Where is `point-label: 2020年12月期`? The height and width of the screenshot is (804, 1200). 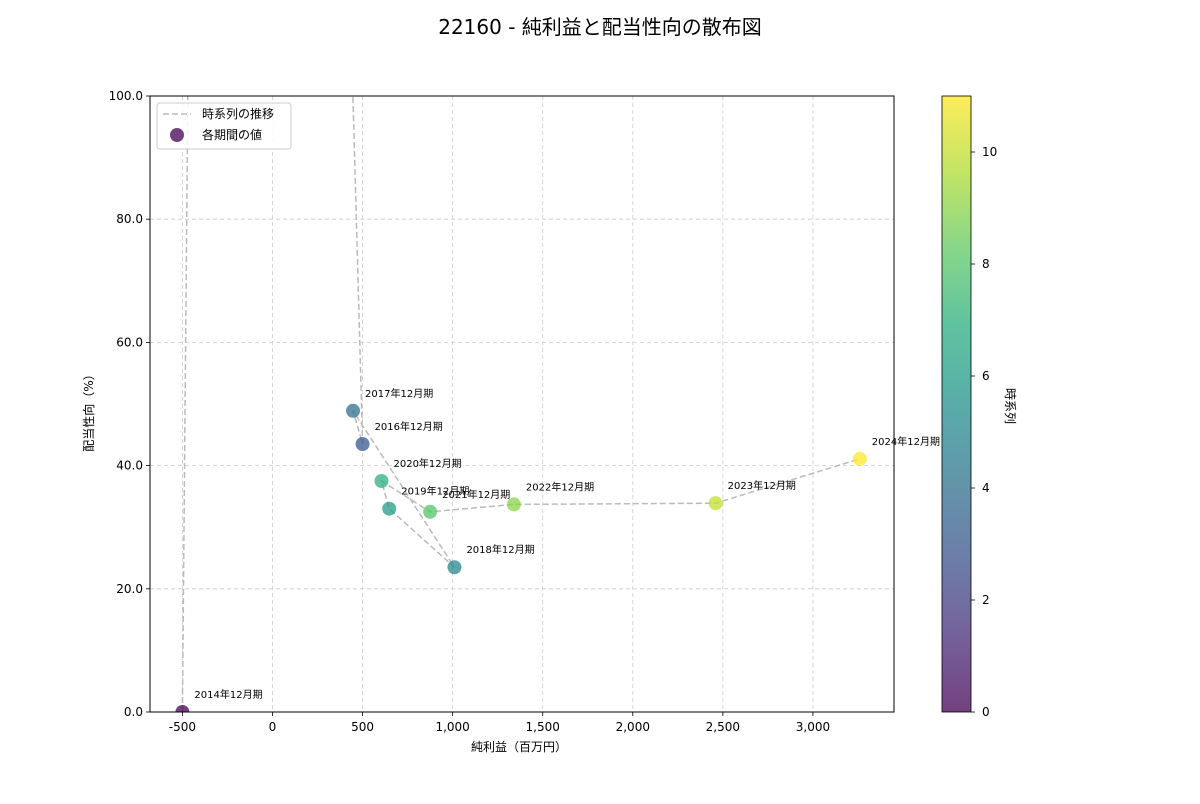
point-label: 2020年12月期 is located at coordinates (427, 463).